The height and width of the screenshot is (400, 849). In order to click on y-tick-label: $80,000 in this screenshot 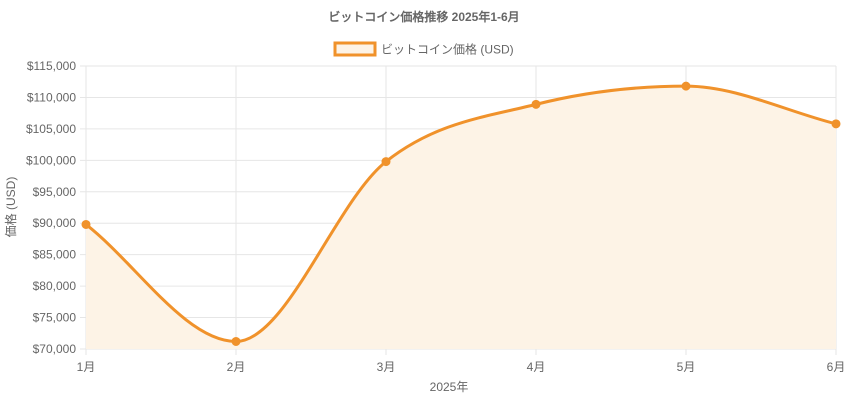, I will do `click(55, 286)`.